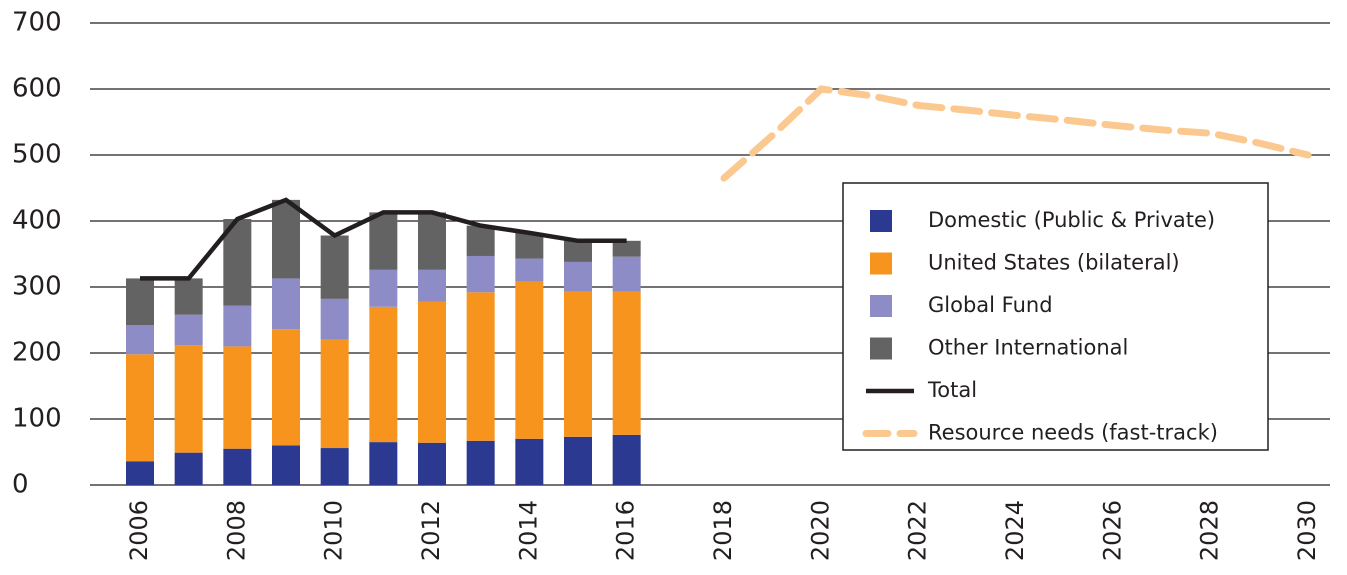  I want to click on y-tick-label: 0, so click(20, 485).